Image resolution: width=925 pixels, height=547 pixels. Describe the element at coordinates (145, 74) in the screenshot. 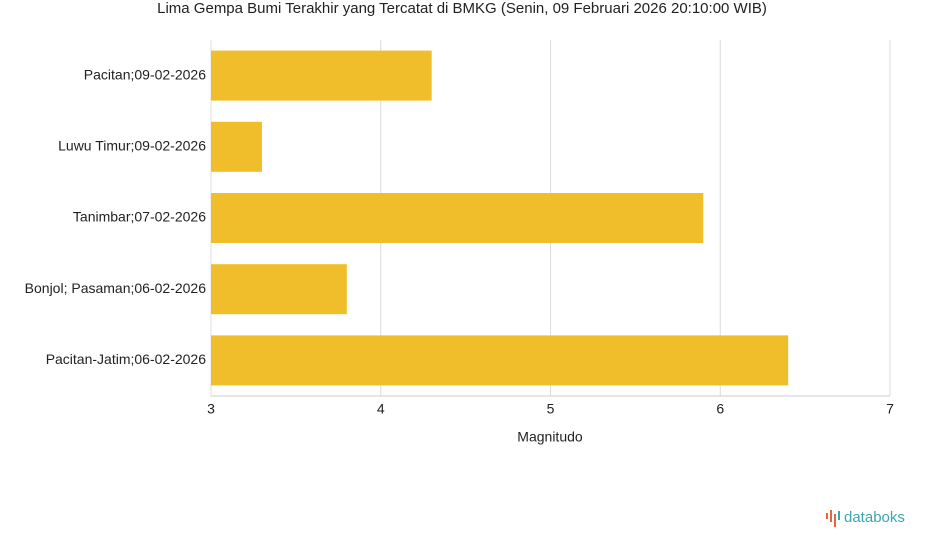

I see `y-tick-label: Pacitan;09-02-2026` at that location.